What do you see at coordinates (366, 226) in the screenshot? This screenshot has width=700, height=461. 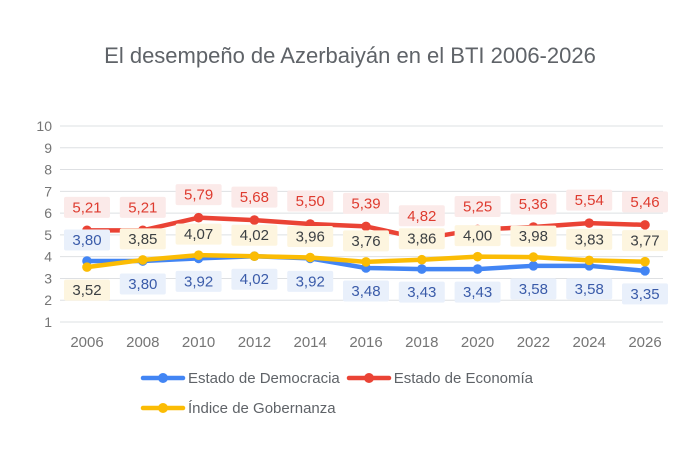 I see `data-point-estado-de-economia-2016` at bounding box center [366, 226].